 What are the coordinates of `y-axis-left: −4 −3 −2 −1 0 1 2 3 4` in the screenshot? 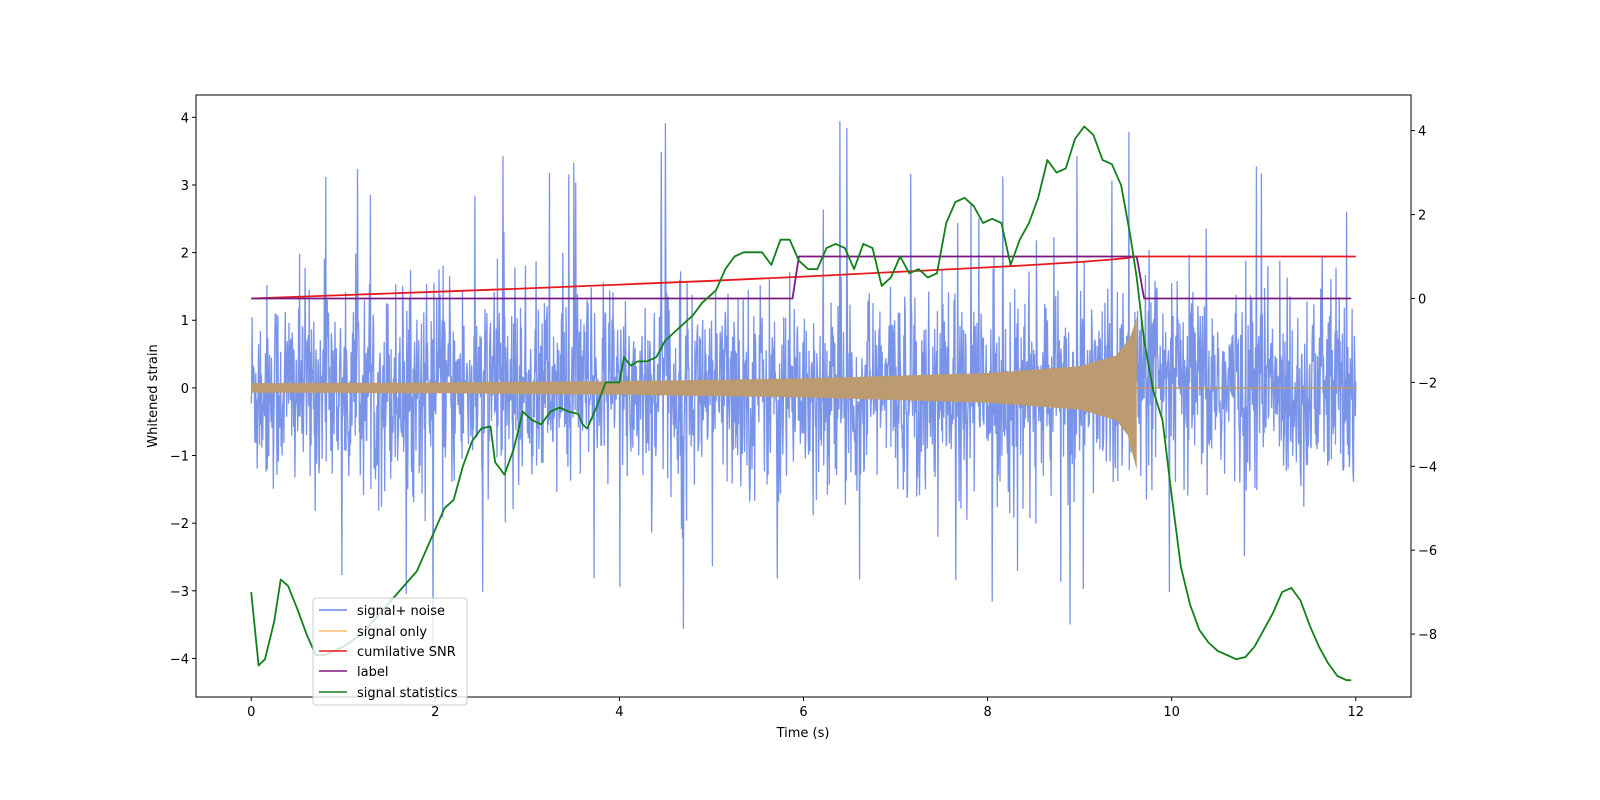 It's located at (183, 389).